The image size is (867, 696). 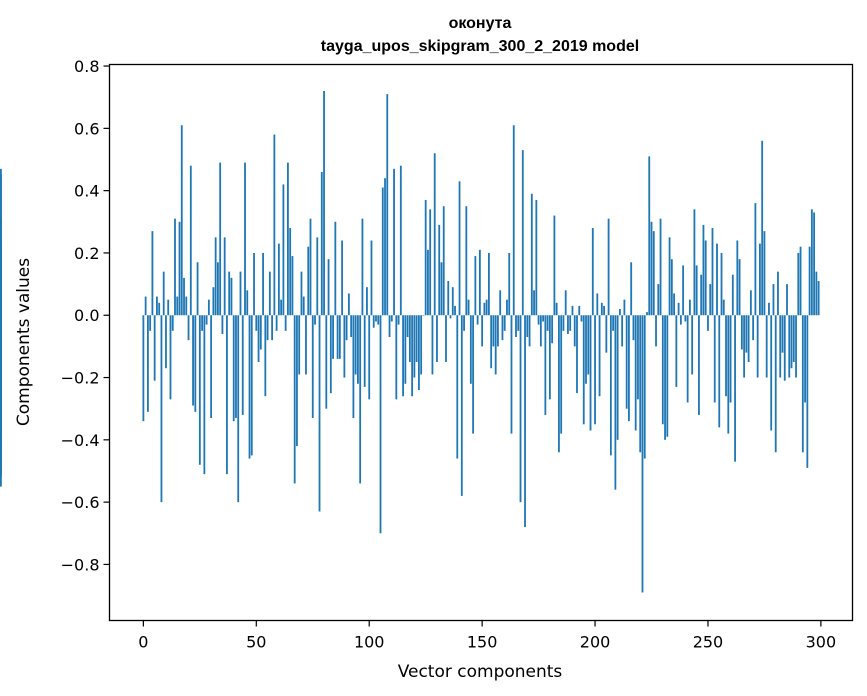 I want to click on y-tick-label: −0.8, so click(x=80, y=564).